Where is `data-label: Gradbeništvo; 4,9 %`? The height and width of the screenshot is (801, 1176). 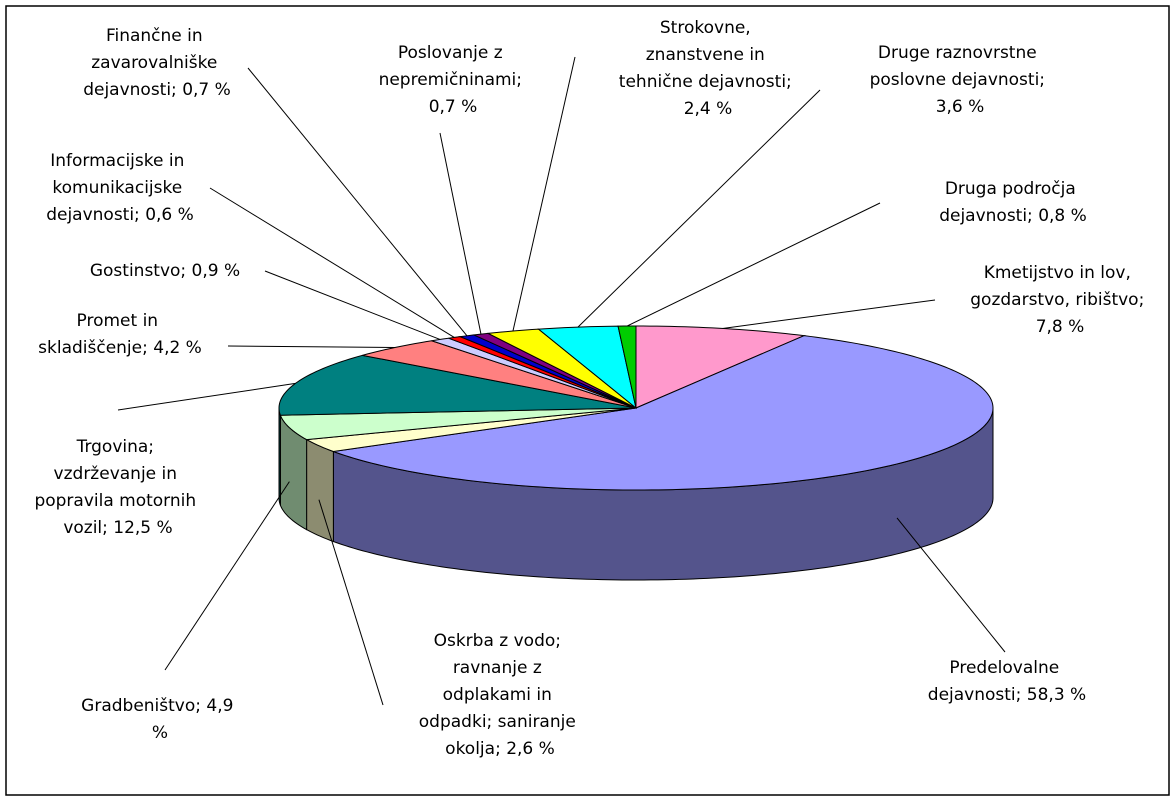 data-label: Gradbeništvo; 4,9 % is located at coordinates (160, 719).